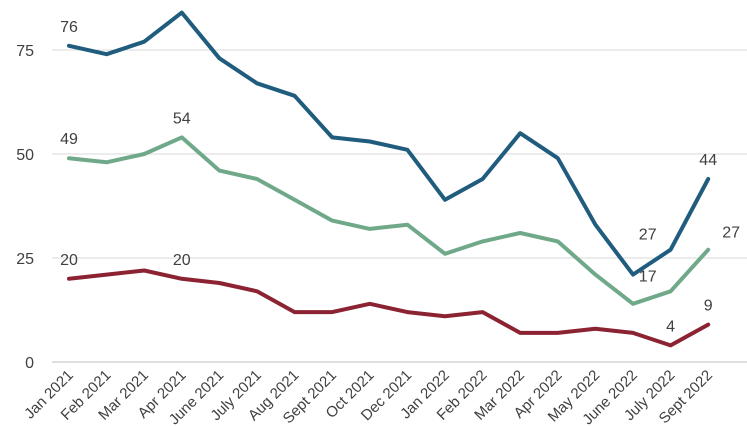 This screenshot has width=747, height=426. What do you see at coordinates (648, 276) in the screenshot?
I see `data-label: 17` at bounding box center [648, 276].